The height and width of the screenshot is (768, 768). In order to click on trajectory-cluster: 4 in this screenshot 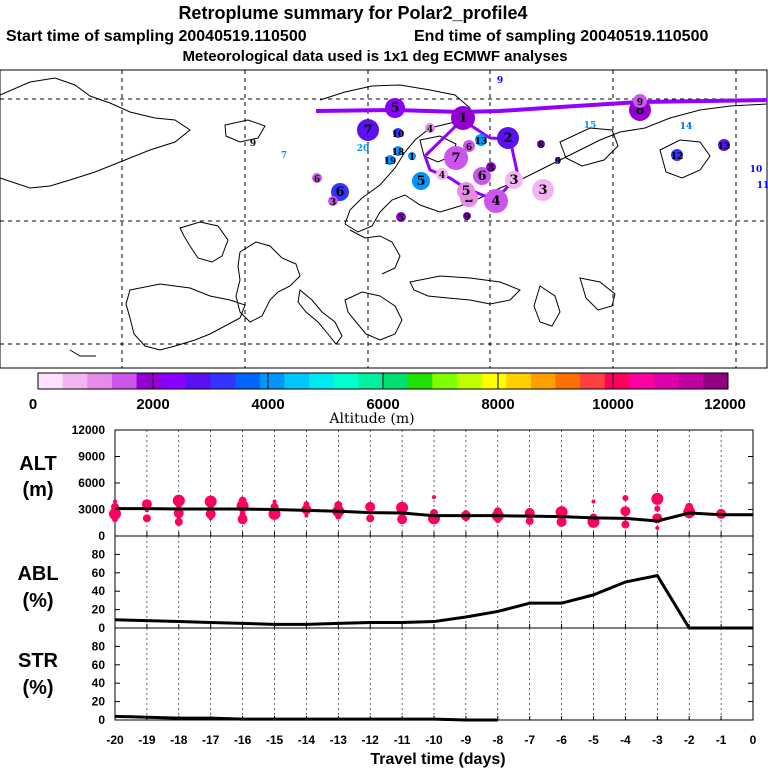, I will do `click(430, 129)`.